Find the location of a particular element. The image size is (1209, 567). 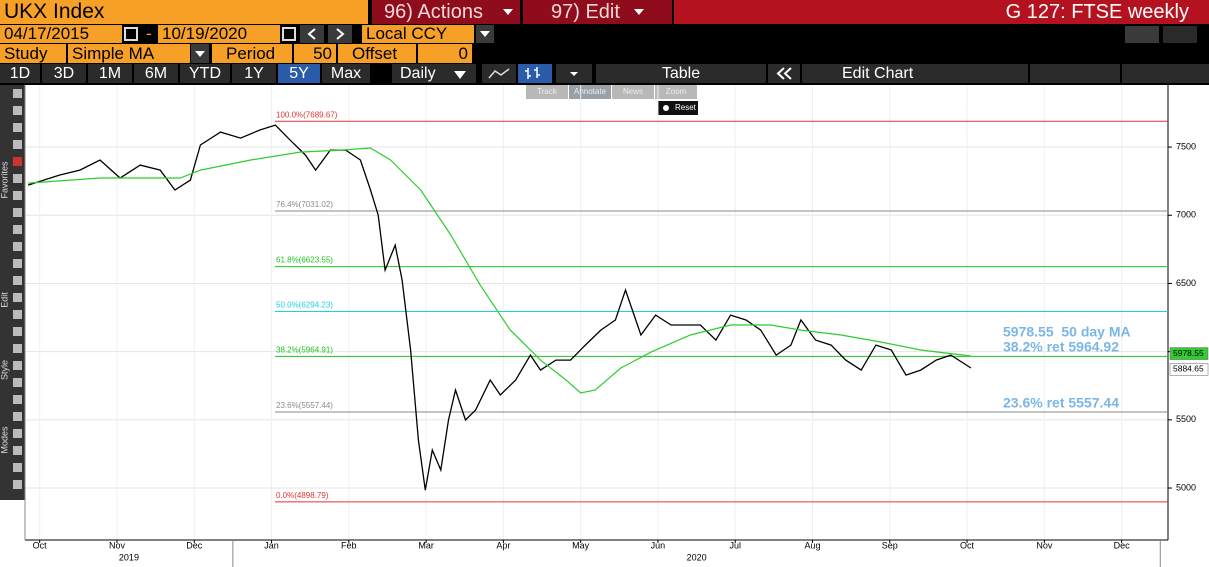

retracement-label: 0.0%(4898.79) is located at coordinates (302, 495).